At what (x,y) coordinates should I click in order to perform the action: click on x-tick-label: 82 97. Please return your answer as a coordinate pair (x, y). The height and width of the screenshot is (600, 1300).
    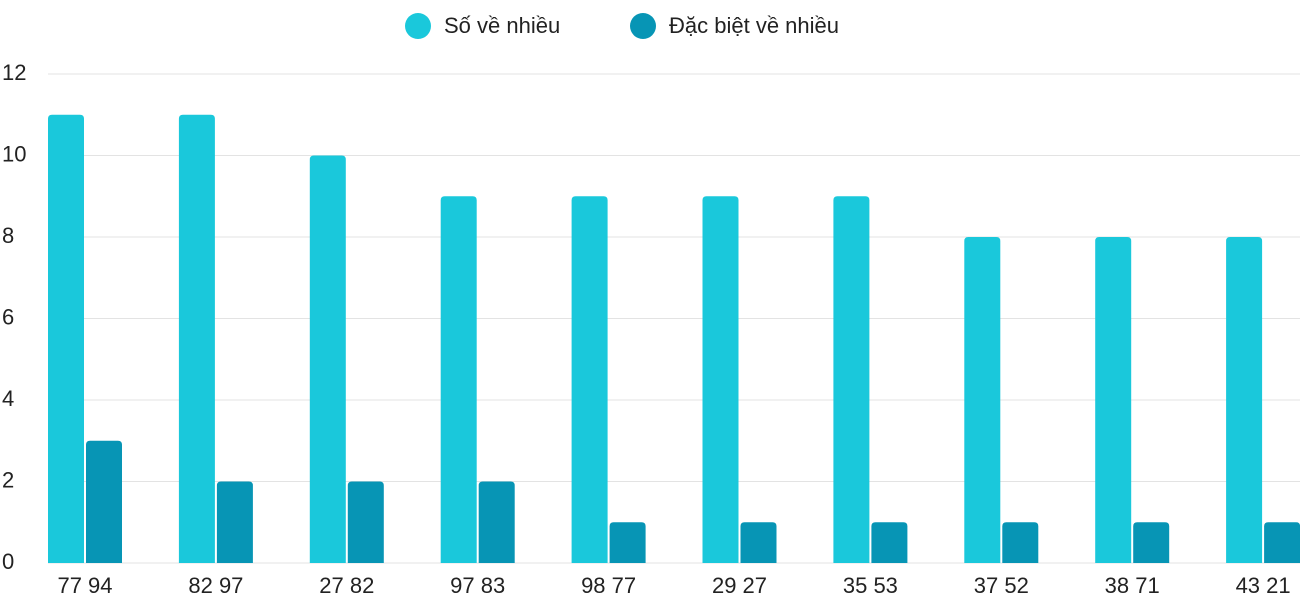
    Looking at the image, I should click on (215, 585).